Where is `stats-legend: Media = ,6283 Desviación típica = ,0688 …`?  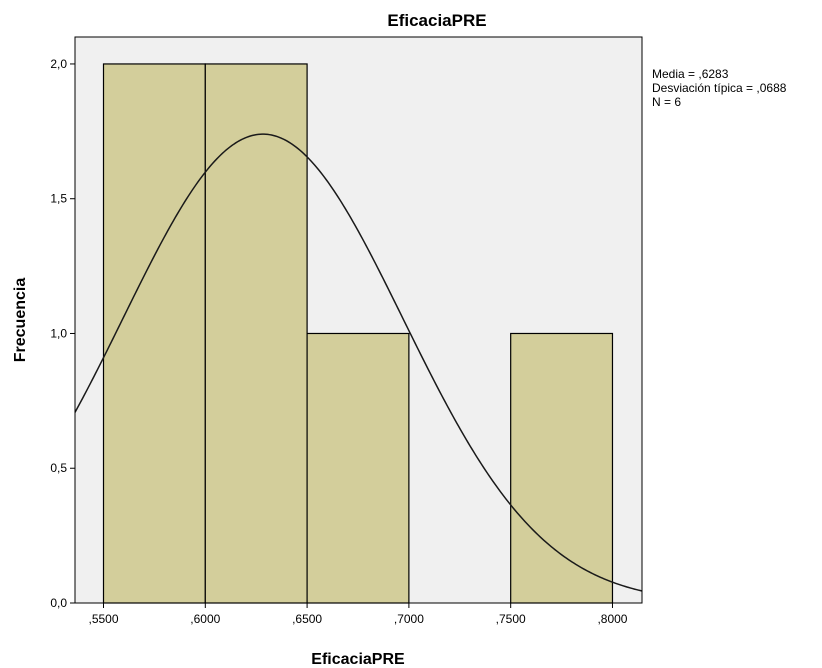 stats-legend: Media = ,6283 Desviación típica = ,0688 … is located at coordinates (719, 88).